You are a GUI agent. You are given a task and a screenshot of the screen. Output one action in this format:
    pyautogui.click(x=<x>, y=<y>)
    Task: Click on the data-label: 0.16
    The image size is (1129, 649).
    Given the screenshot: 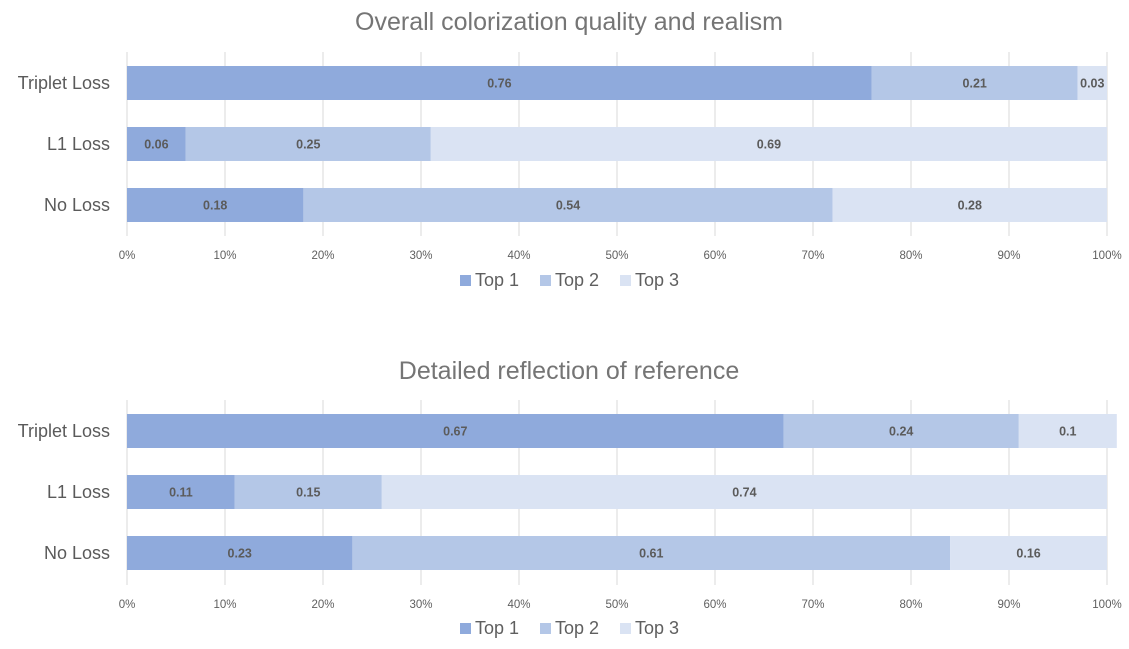 What is the action you would take?
    pyautogui.click(x=1028, y=554)
    